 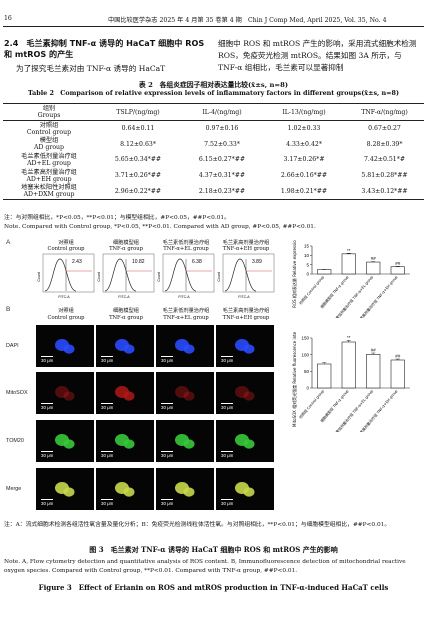 I want to click on value-cell: 2.66±0.16*##, so click(x=304, y=176).